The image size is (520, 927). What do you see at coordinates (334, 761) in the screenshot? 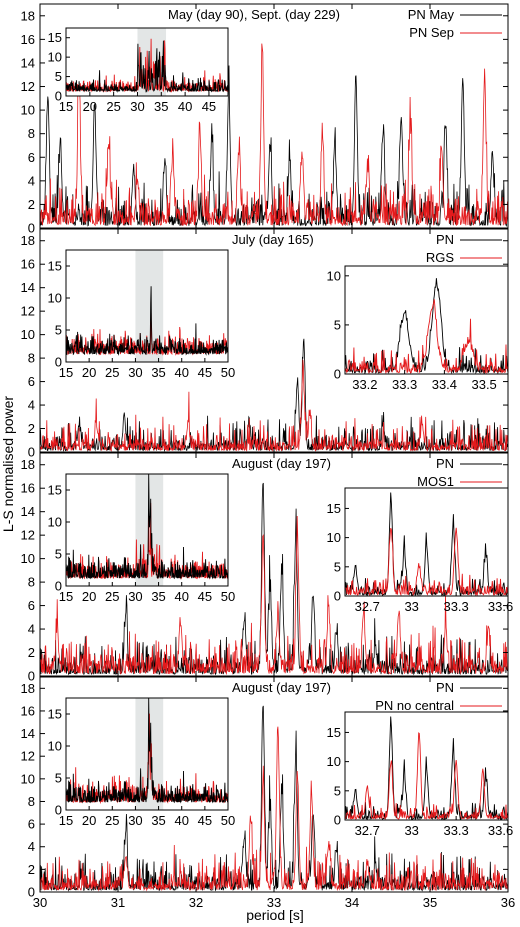
I see `zoom-y-tick-label: 10` at bounding box center [334, 761].